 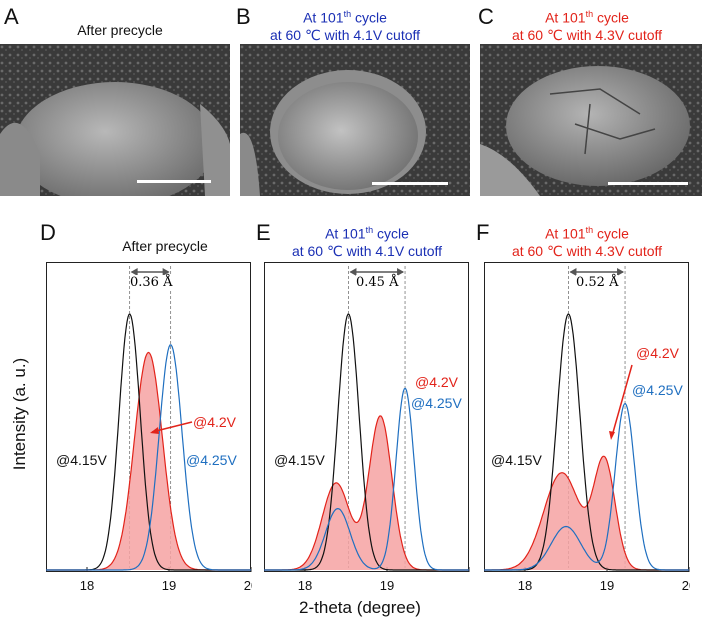 I want to click on panel-c-title-sup: th, so click(x=589, y=14).